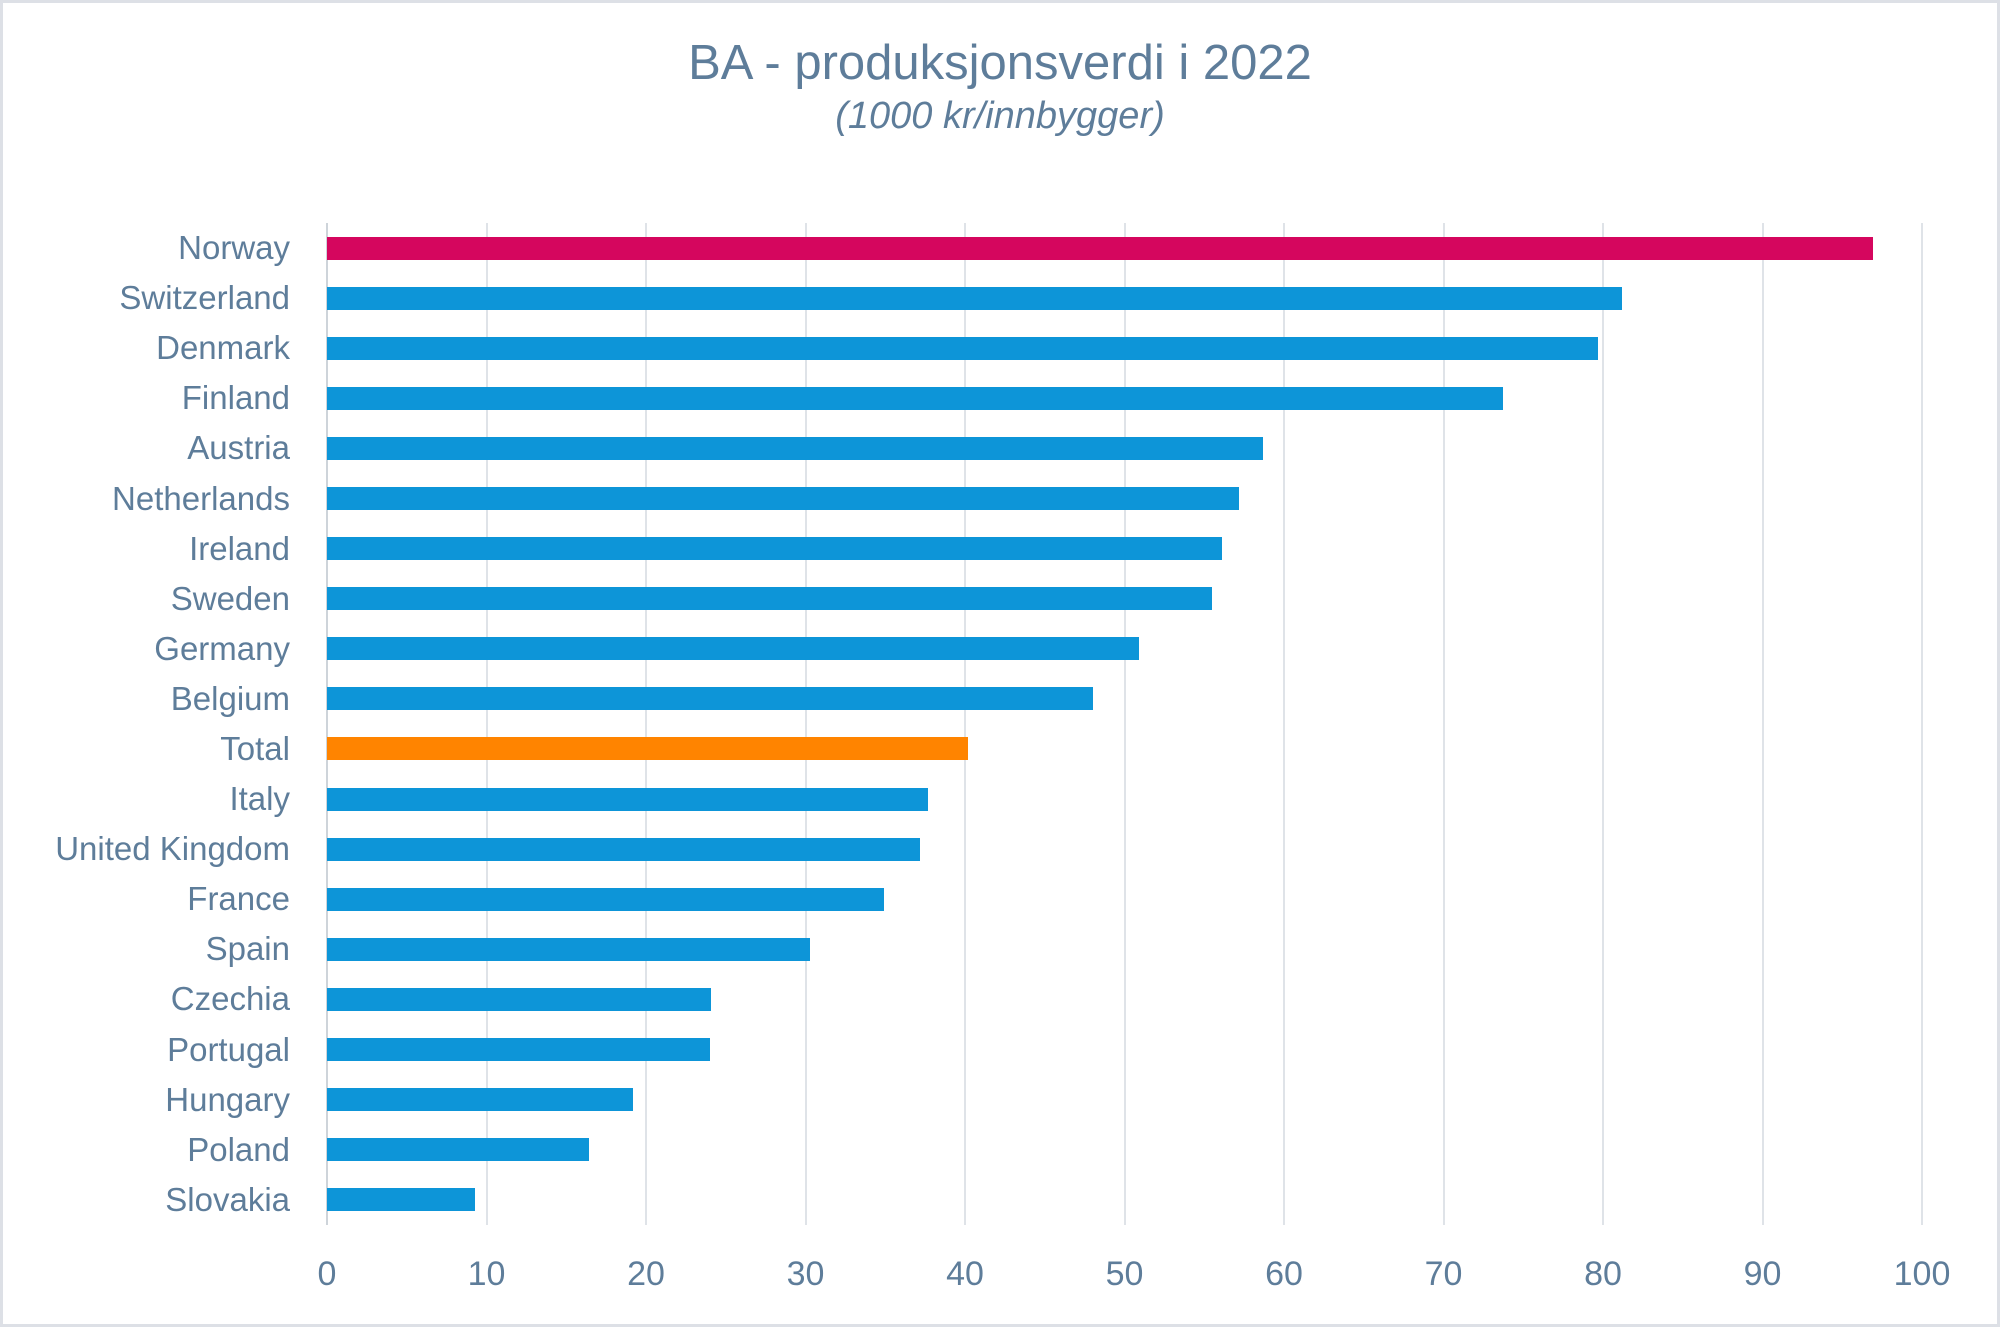 This screenshot has width=2000, height=1327. Describe the element at coordinates (733, 649) in the screenshot. I see `bar-germany` at that location.